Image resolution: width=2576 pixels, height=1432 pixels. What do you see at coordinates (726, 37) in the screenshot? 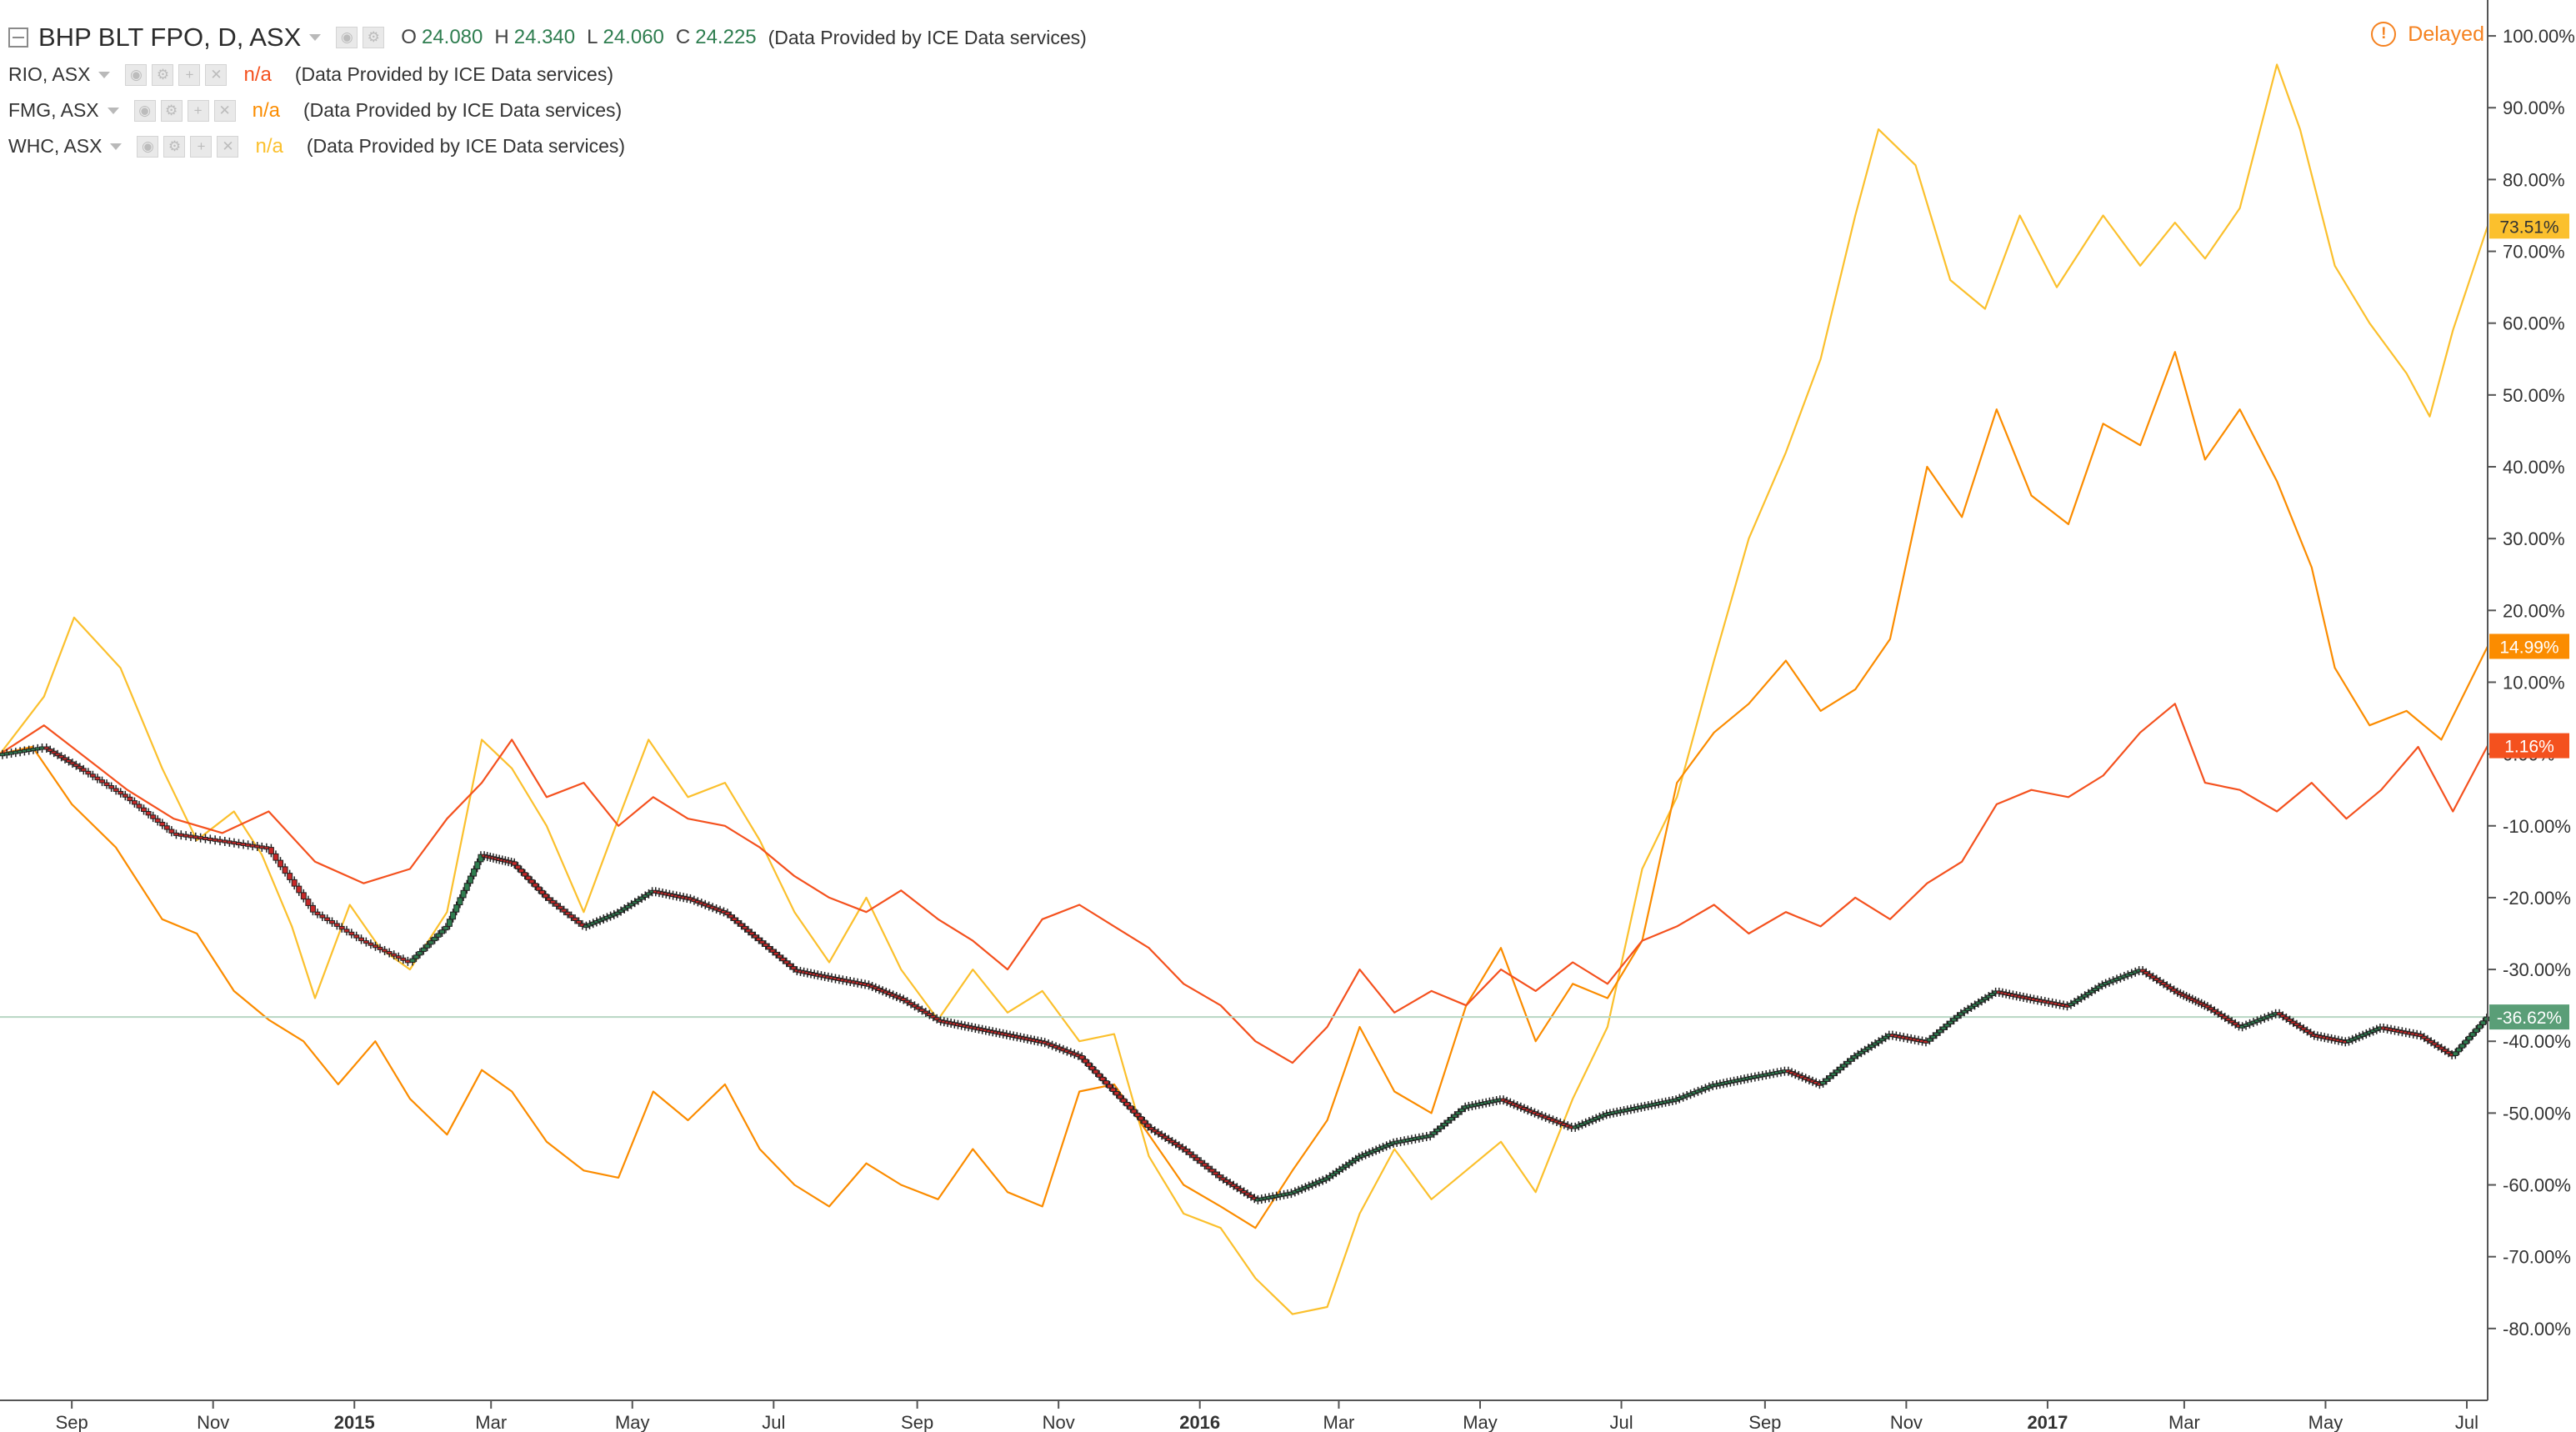
I see `ohlc-close-value: 24.225` at bounding box center [726, 37].